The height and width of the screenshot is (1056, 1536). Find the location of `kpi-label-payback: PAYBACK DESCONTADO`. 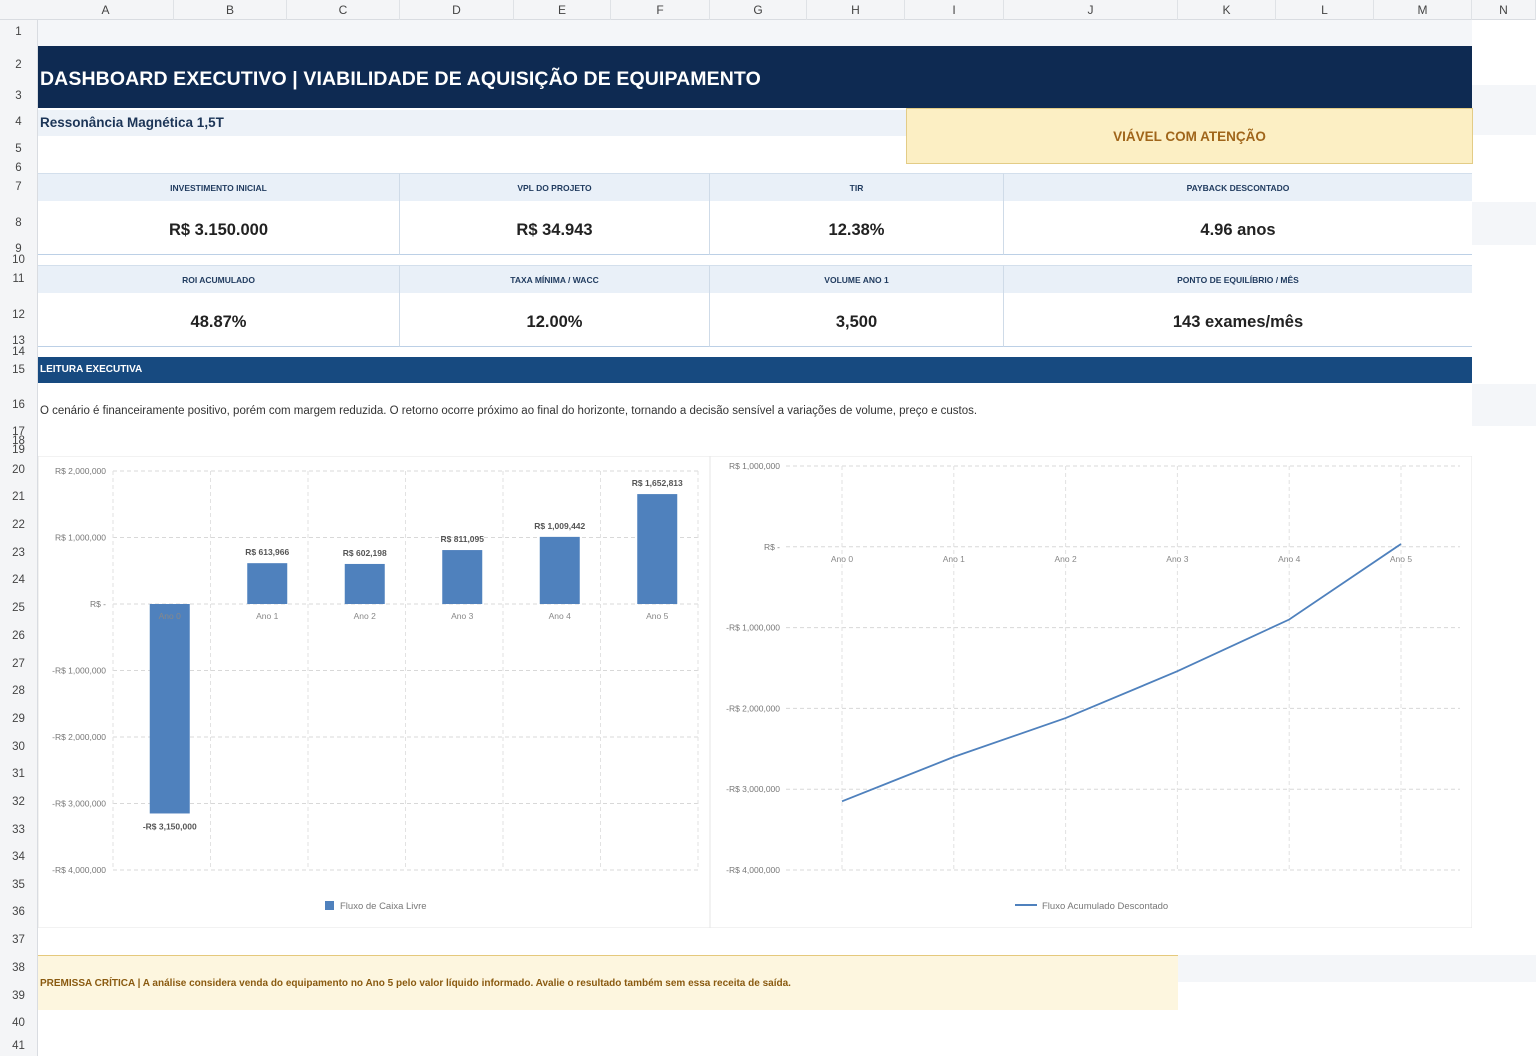

kpi-label-payback: PAYBACK DESCONTADO is located at coordinates (1238, 187).